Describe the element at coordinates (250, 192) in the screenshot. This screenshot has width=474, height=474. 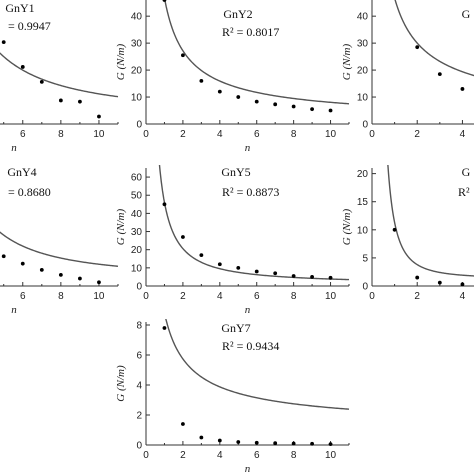
I see `r-squared-label: R² = 0.8873` at that location.